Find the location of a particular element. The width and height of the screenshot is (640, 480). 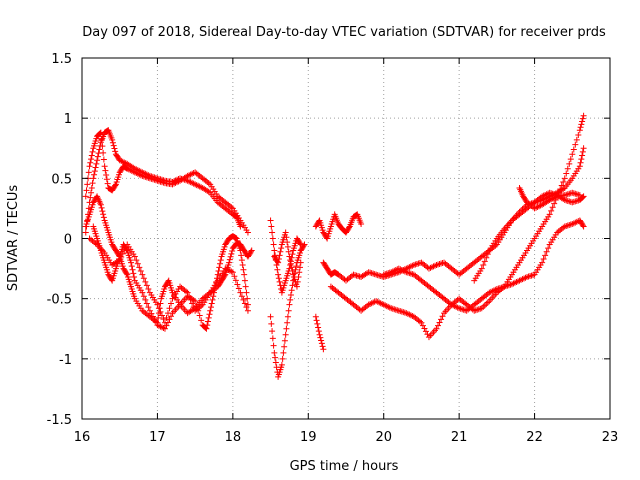

x-axis-label: GPS time / hours is located at coordinates (344, 466).